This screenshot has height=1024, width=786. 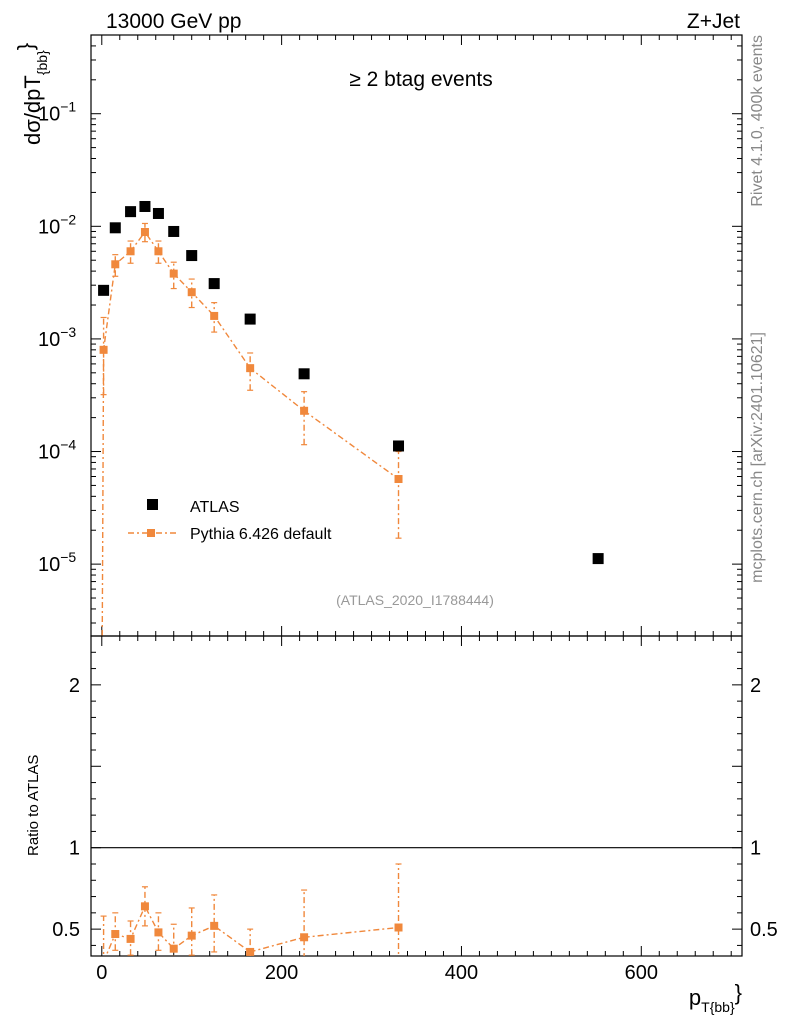 What do you see at coordinates (718, 1007) in the screenshot?
I see `x-label-sub: T{bb}` at bounding box center [718, 1007].